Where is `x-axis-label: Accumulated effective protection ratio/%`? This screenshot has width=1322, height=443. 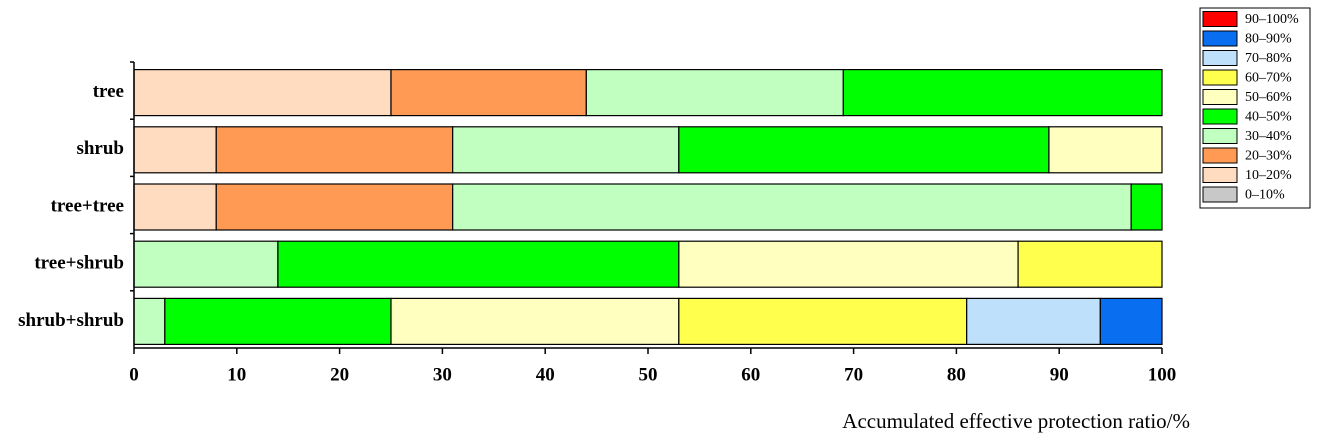
x-axis-label: Accumulated effective protection ratio/% is located at coordinates (1016, 421).